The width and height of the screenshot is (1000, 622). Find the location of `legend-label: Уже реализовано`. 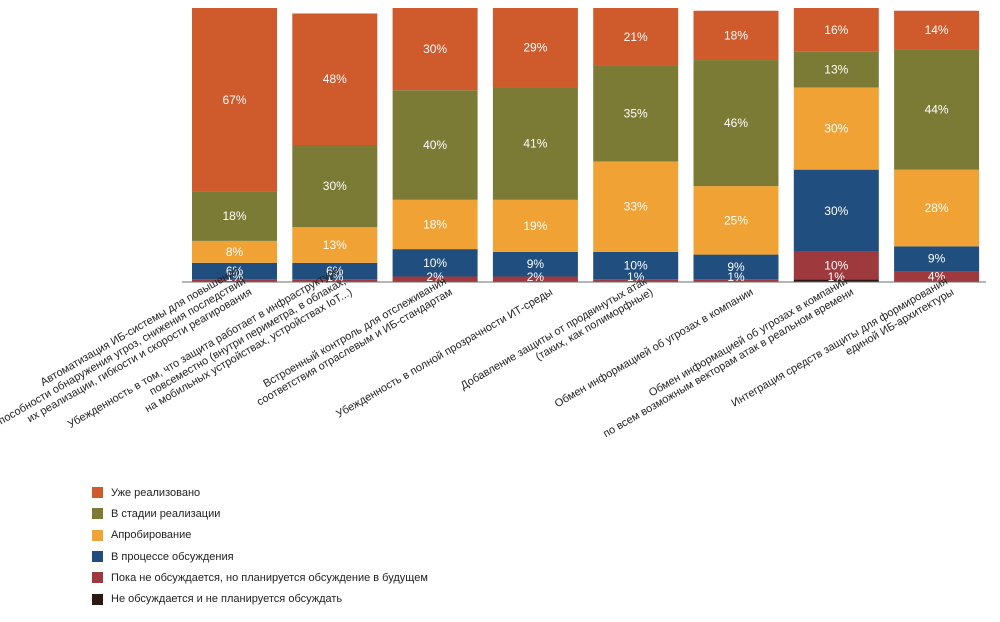

legend-label: Уже реализовано is located at coordinates (156, 492).